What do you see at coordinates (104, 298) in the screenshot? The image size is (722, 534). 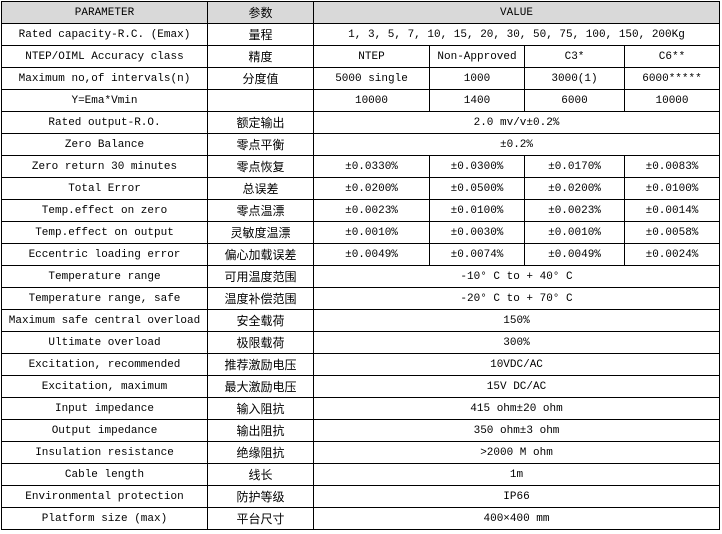 I see `parameter-cell: Temperature range, safe` at bounding box center [104, 298].